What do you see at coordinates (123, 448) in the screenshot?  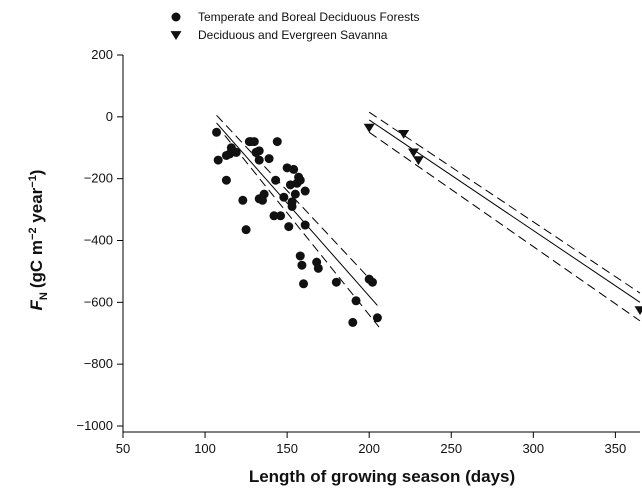 I see `x-tick-label: 50` at bounding box center [123, 448].